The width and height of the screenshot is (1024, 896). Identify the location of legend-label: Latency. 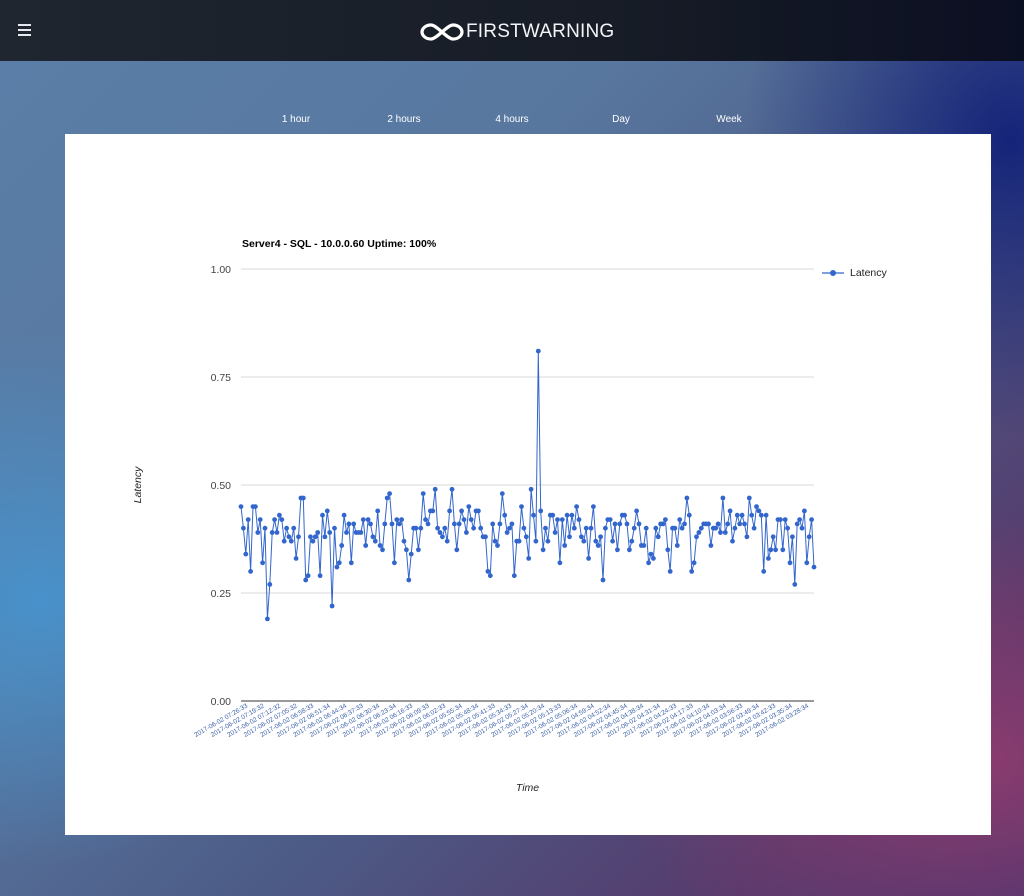
(868, 273).